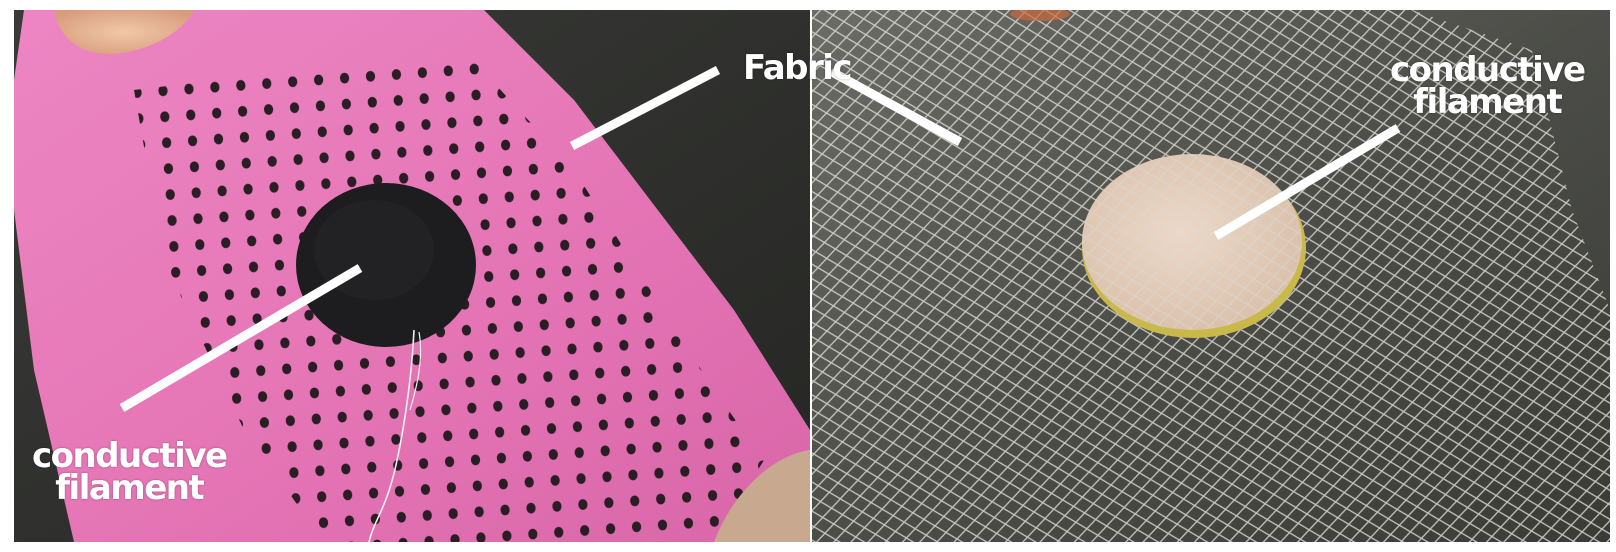 The height and width of the screenshot is (552, 1616). I want to click on right-filament-label: conductive filament, so click(1488, 86).